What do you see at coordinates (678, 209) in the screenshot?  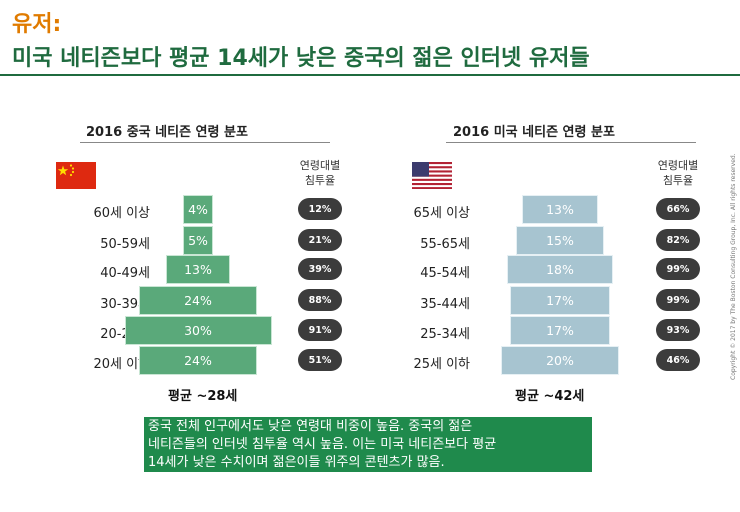 I see `us-penetration-pill: 66%` at bounding box center [678, 209].